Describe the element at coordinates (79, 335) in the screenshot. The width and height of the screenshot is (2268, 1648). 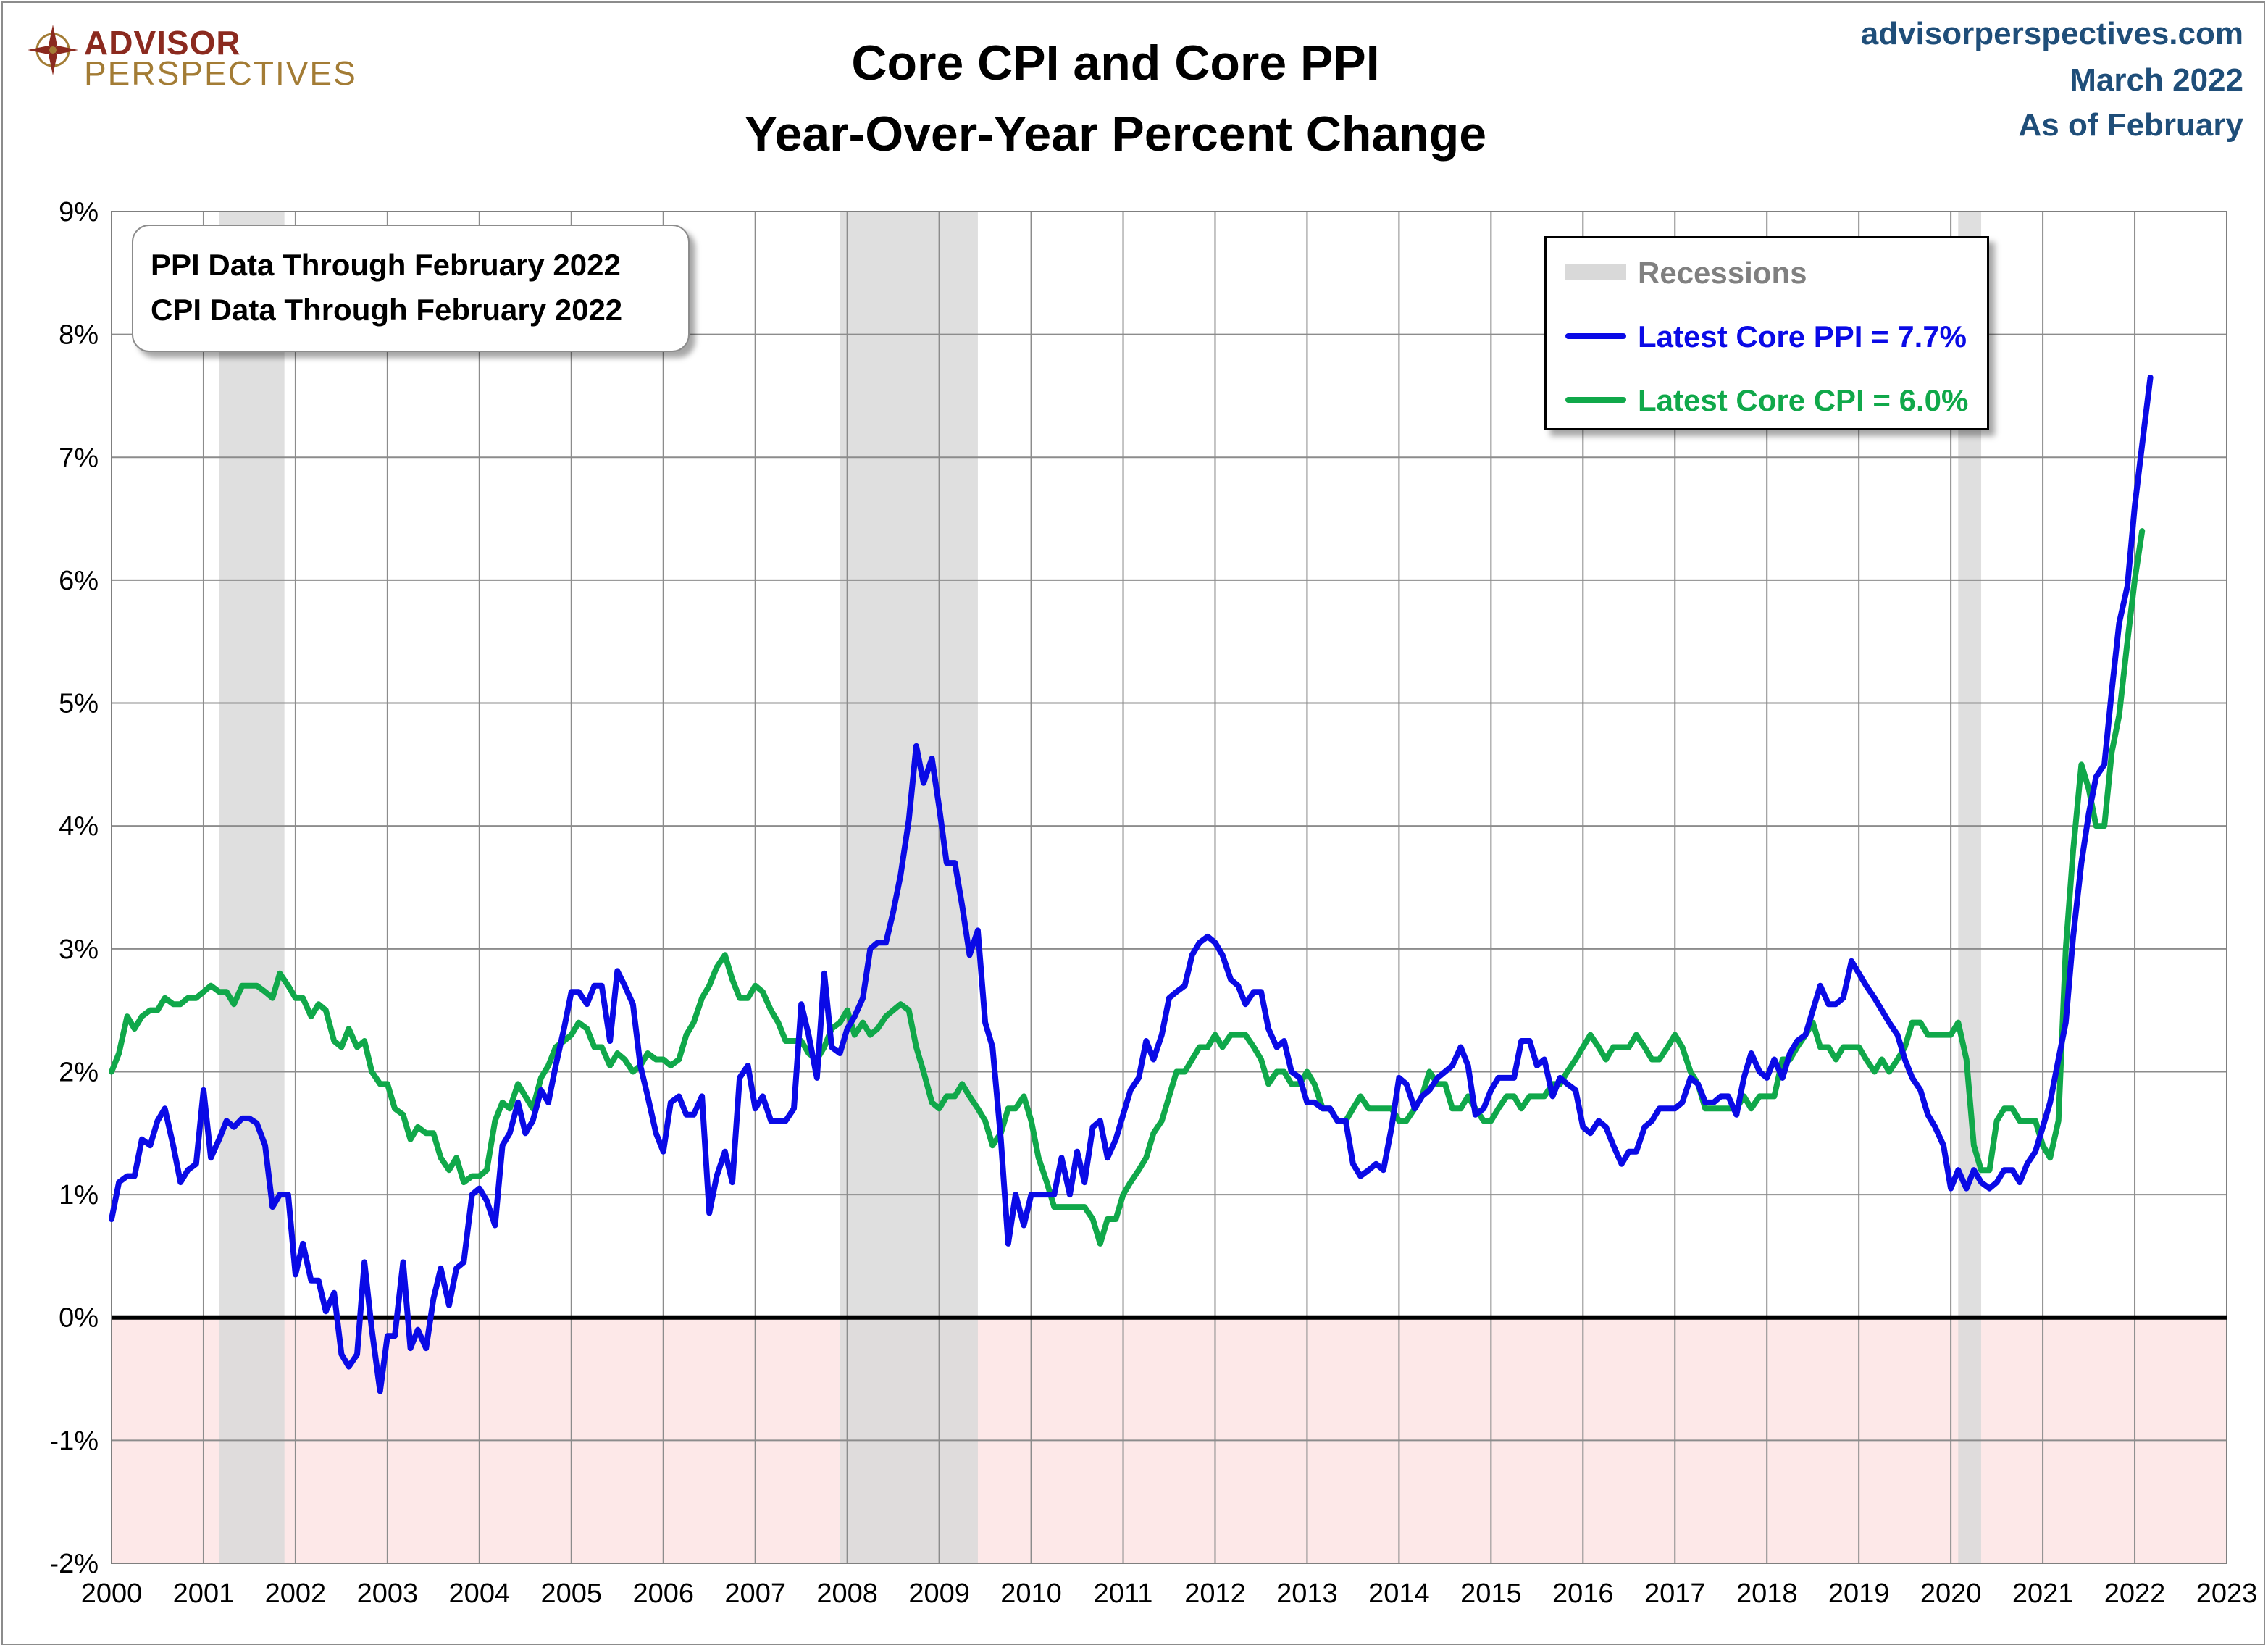
I see `y-tick-label: 8%` at that location.